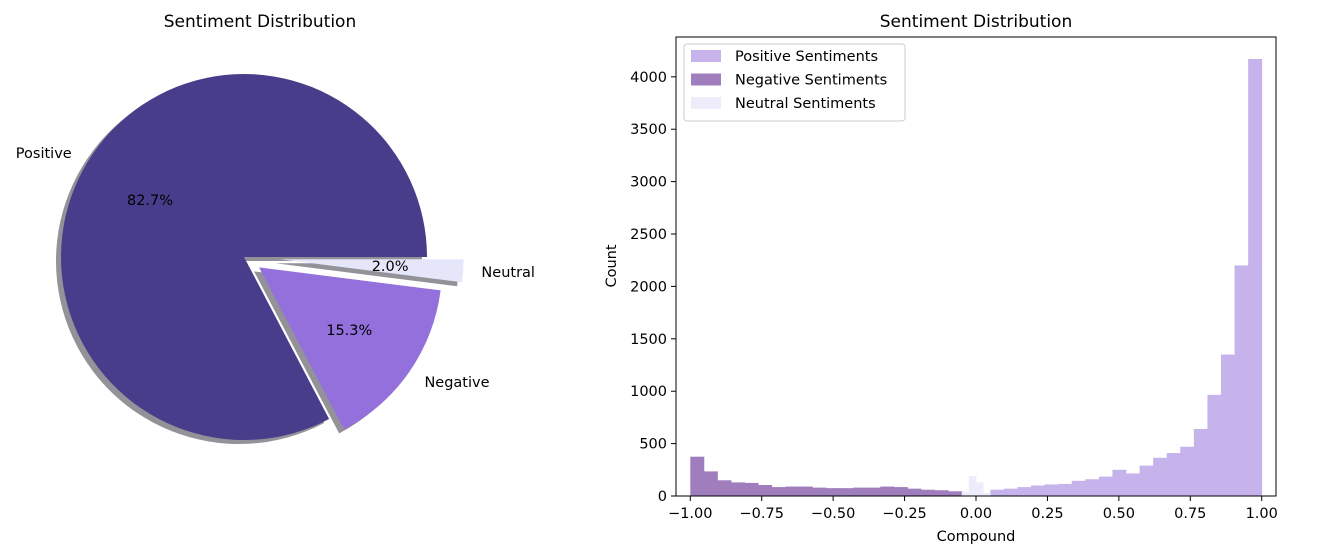 The image size is (1317, 558). I want to click on pie-label-positive: Positive, so click(44, 154).